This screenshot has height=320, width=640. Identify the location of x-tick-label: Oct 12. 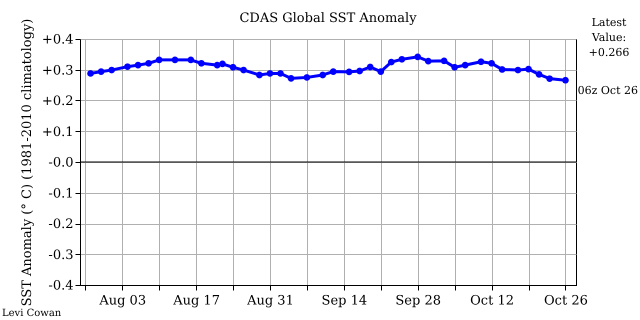
(492, 301).